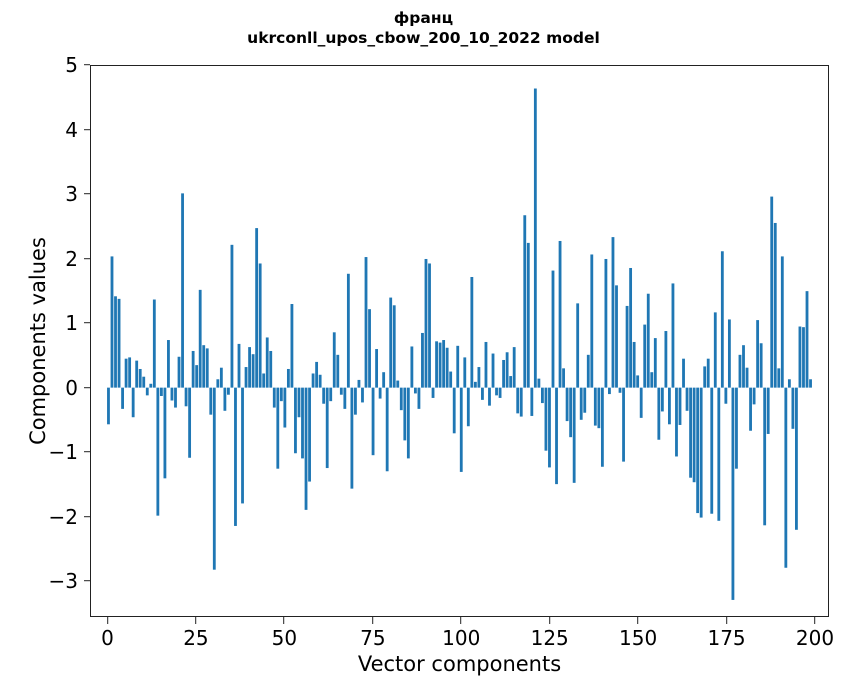 Image resolution: width=847 pixels, height=696 pixels. Describe the element at coordinates (71, 258) in the screenshot. I see `y-tick-label: 2` at that location.